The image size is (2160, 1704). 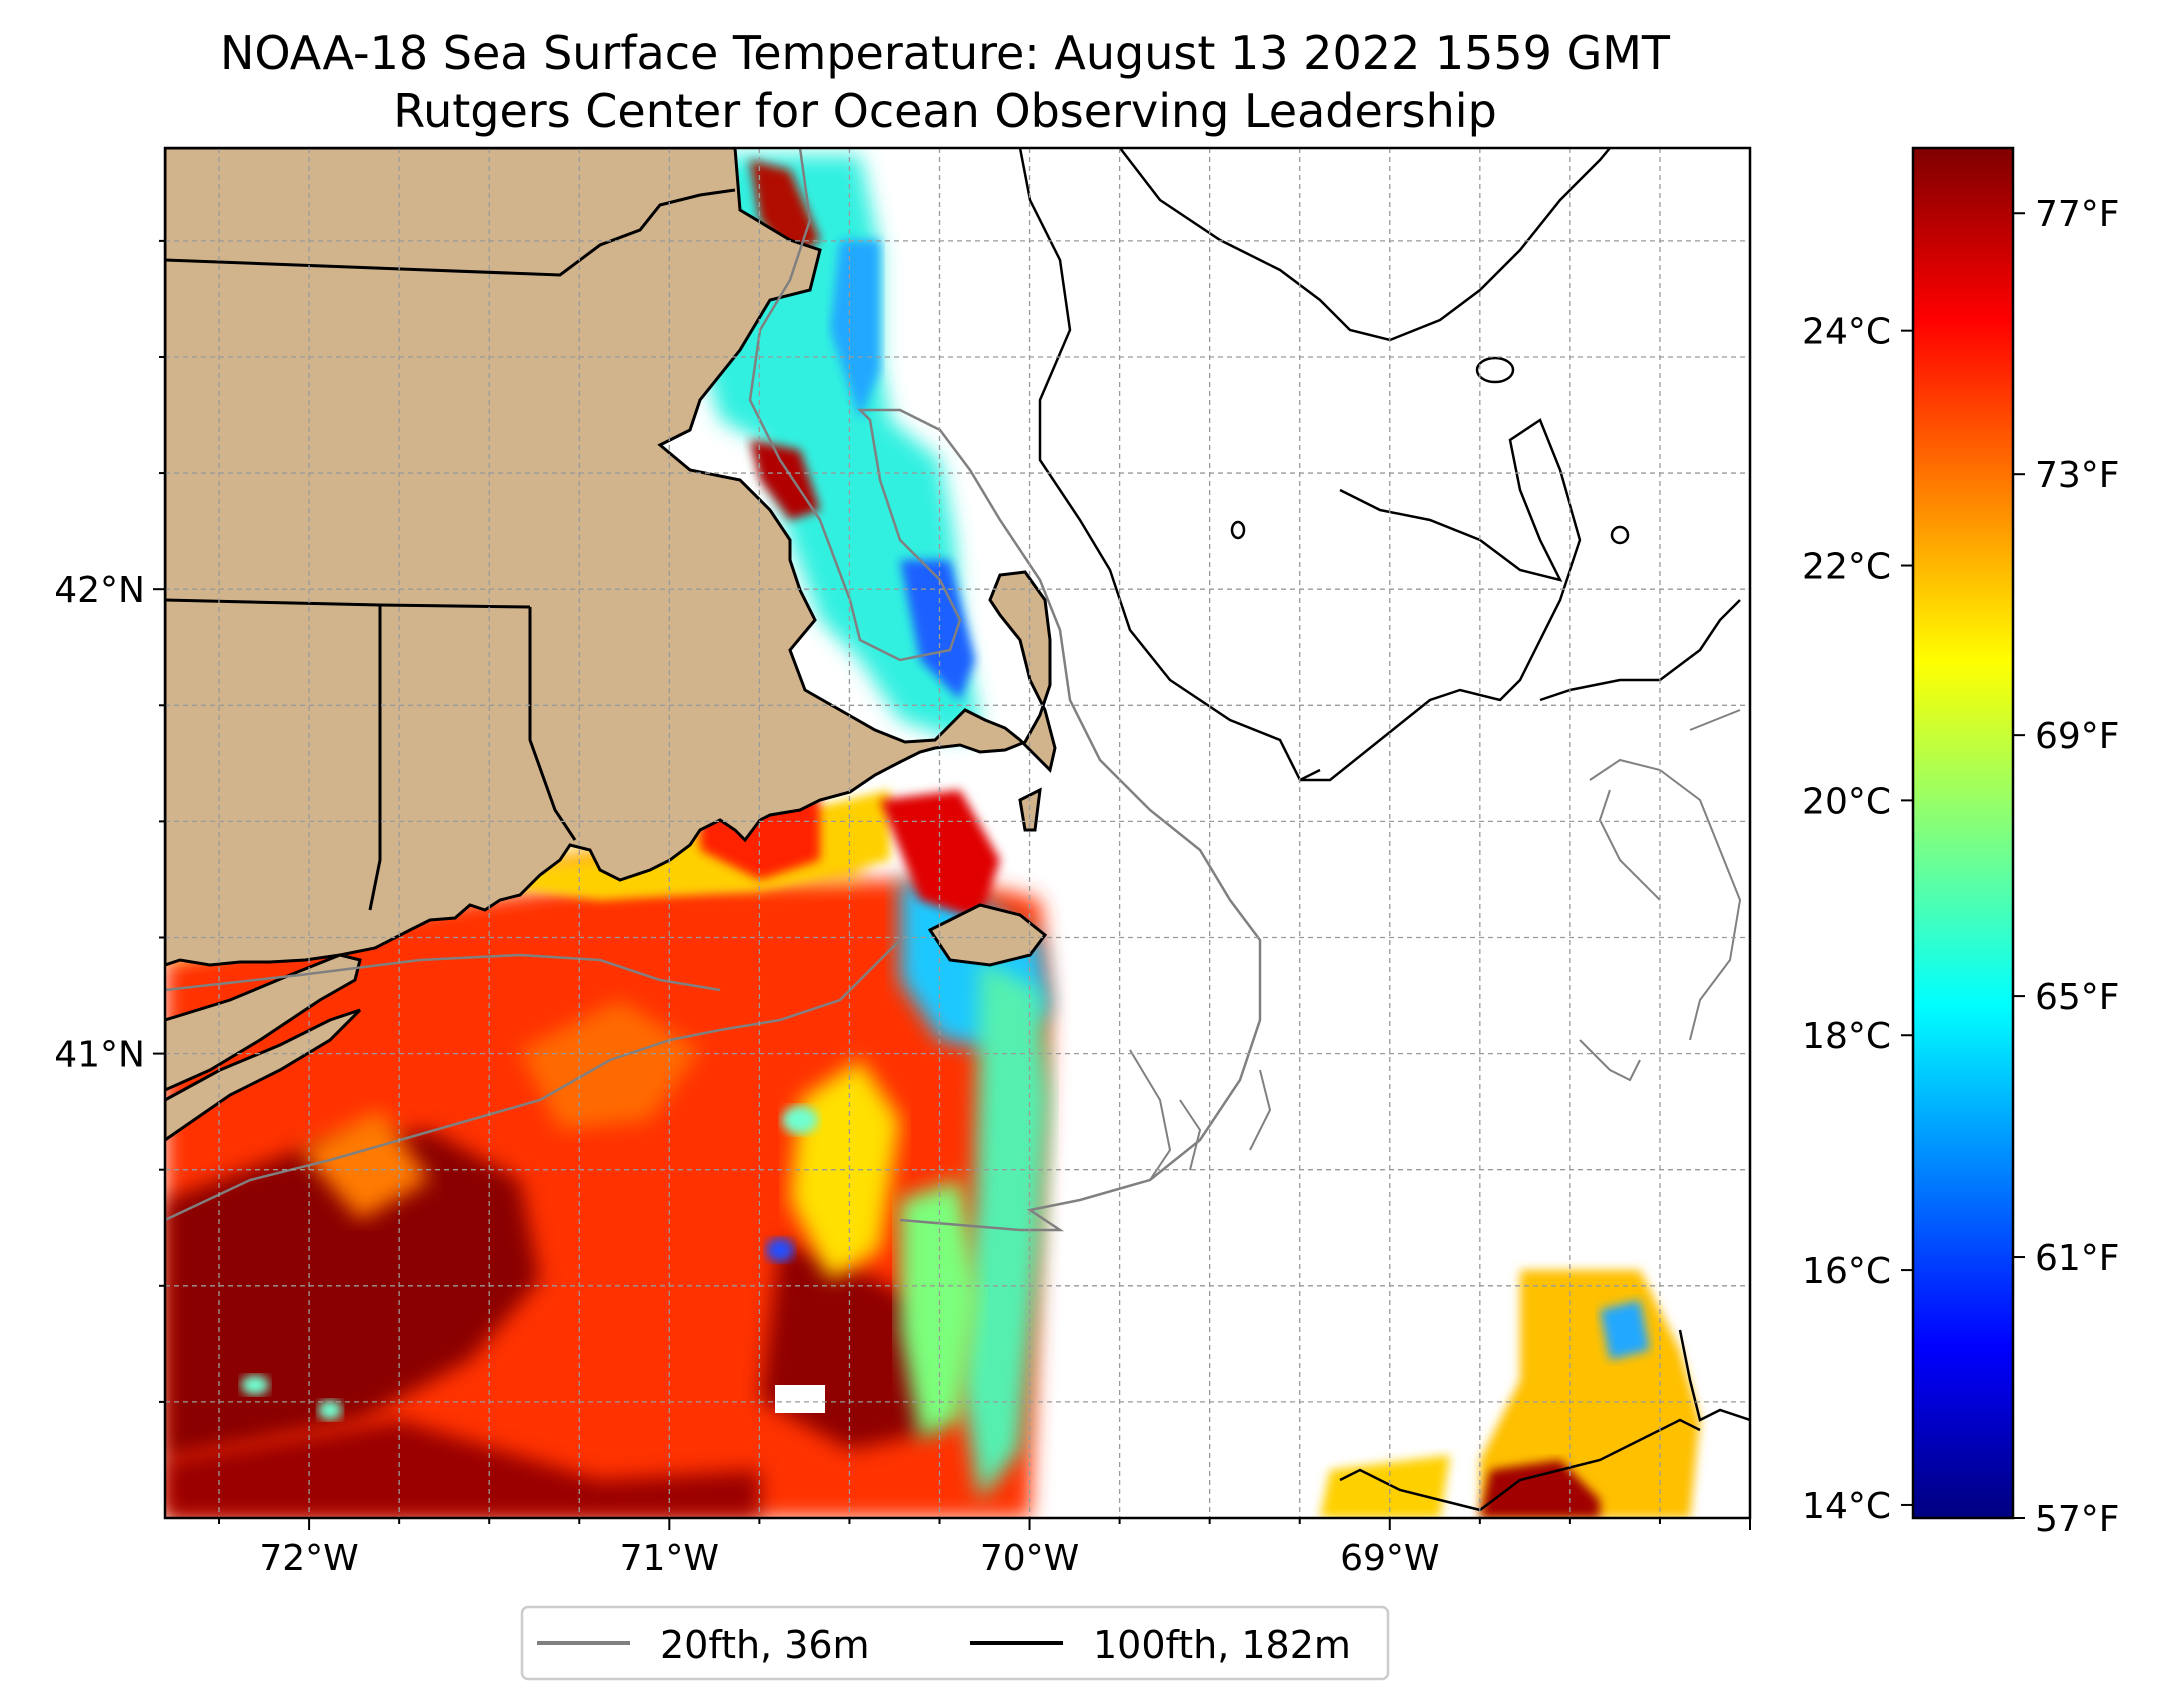 What do you see at coordinates (1857, 919) in the screenshot?
I see `colorbar-celsius-axis: 14°C 16°C 18°C 20°C 22°C 24°C` at bounding box center [1857, 919].